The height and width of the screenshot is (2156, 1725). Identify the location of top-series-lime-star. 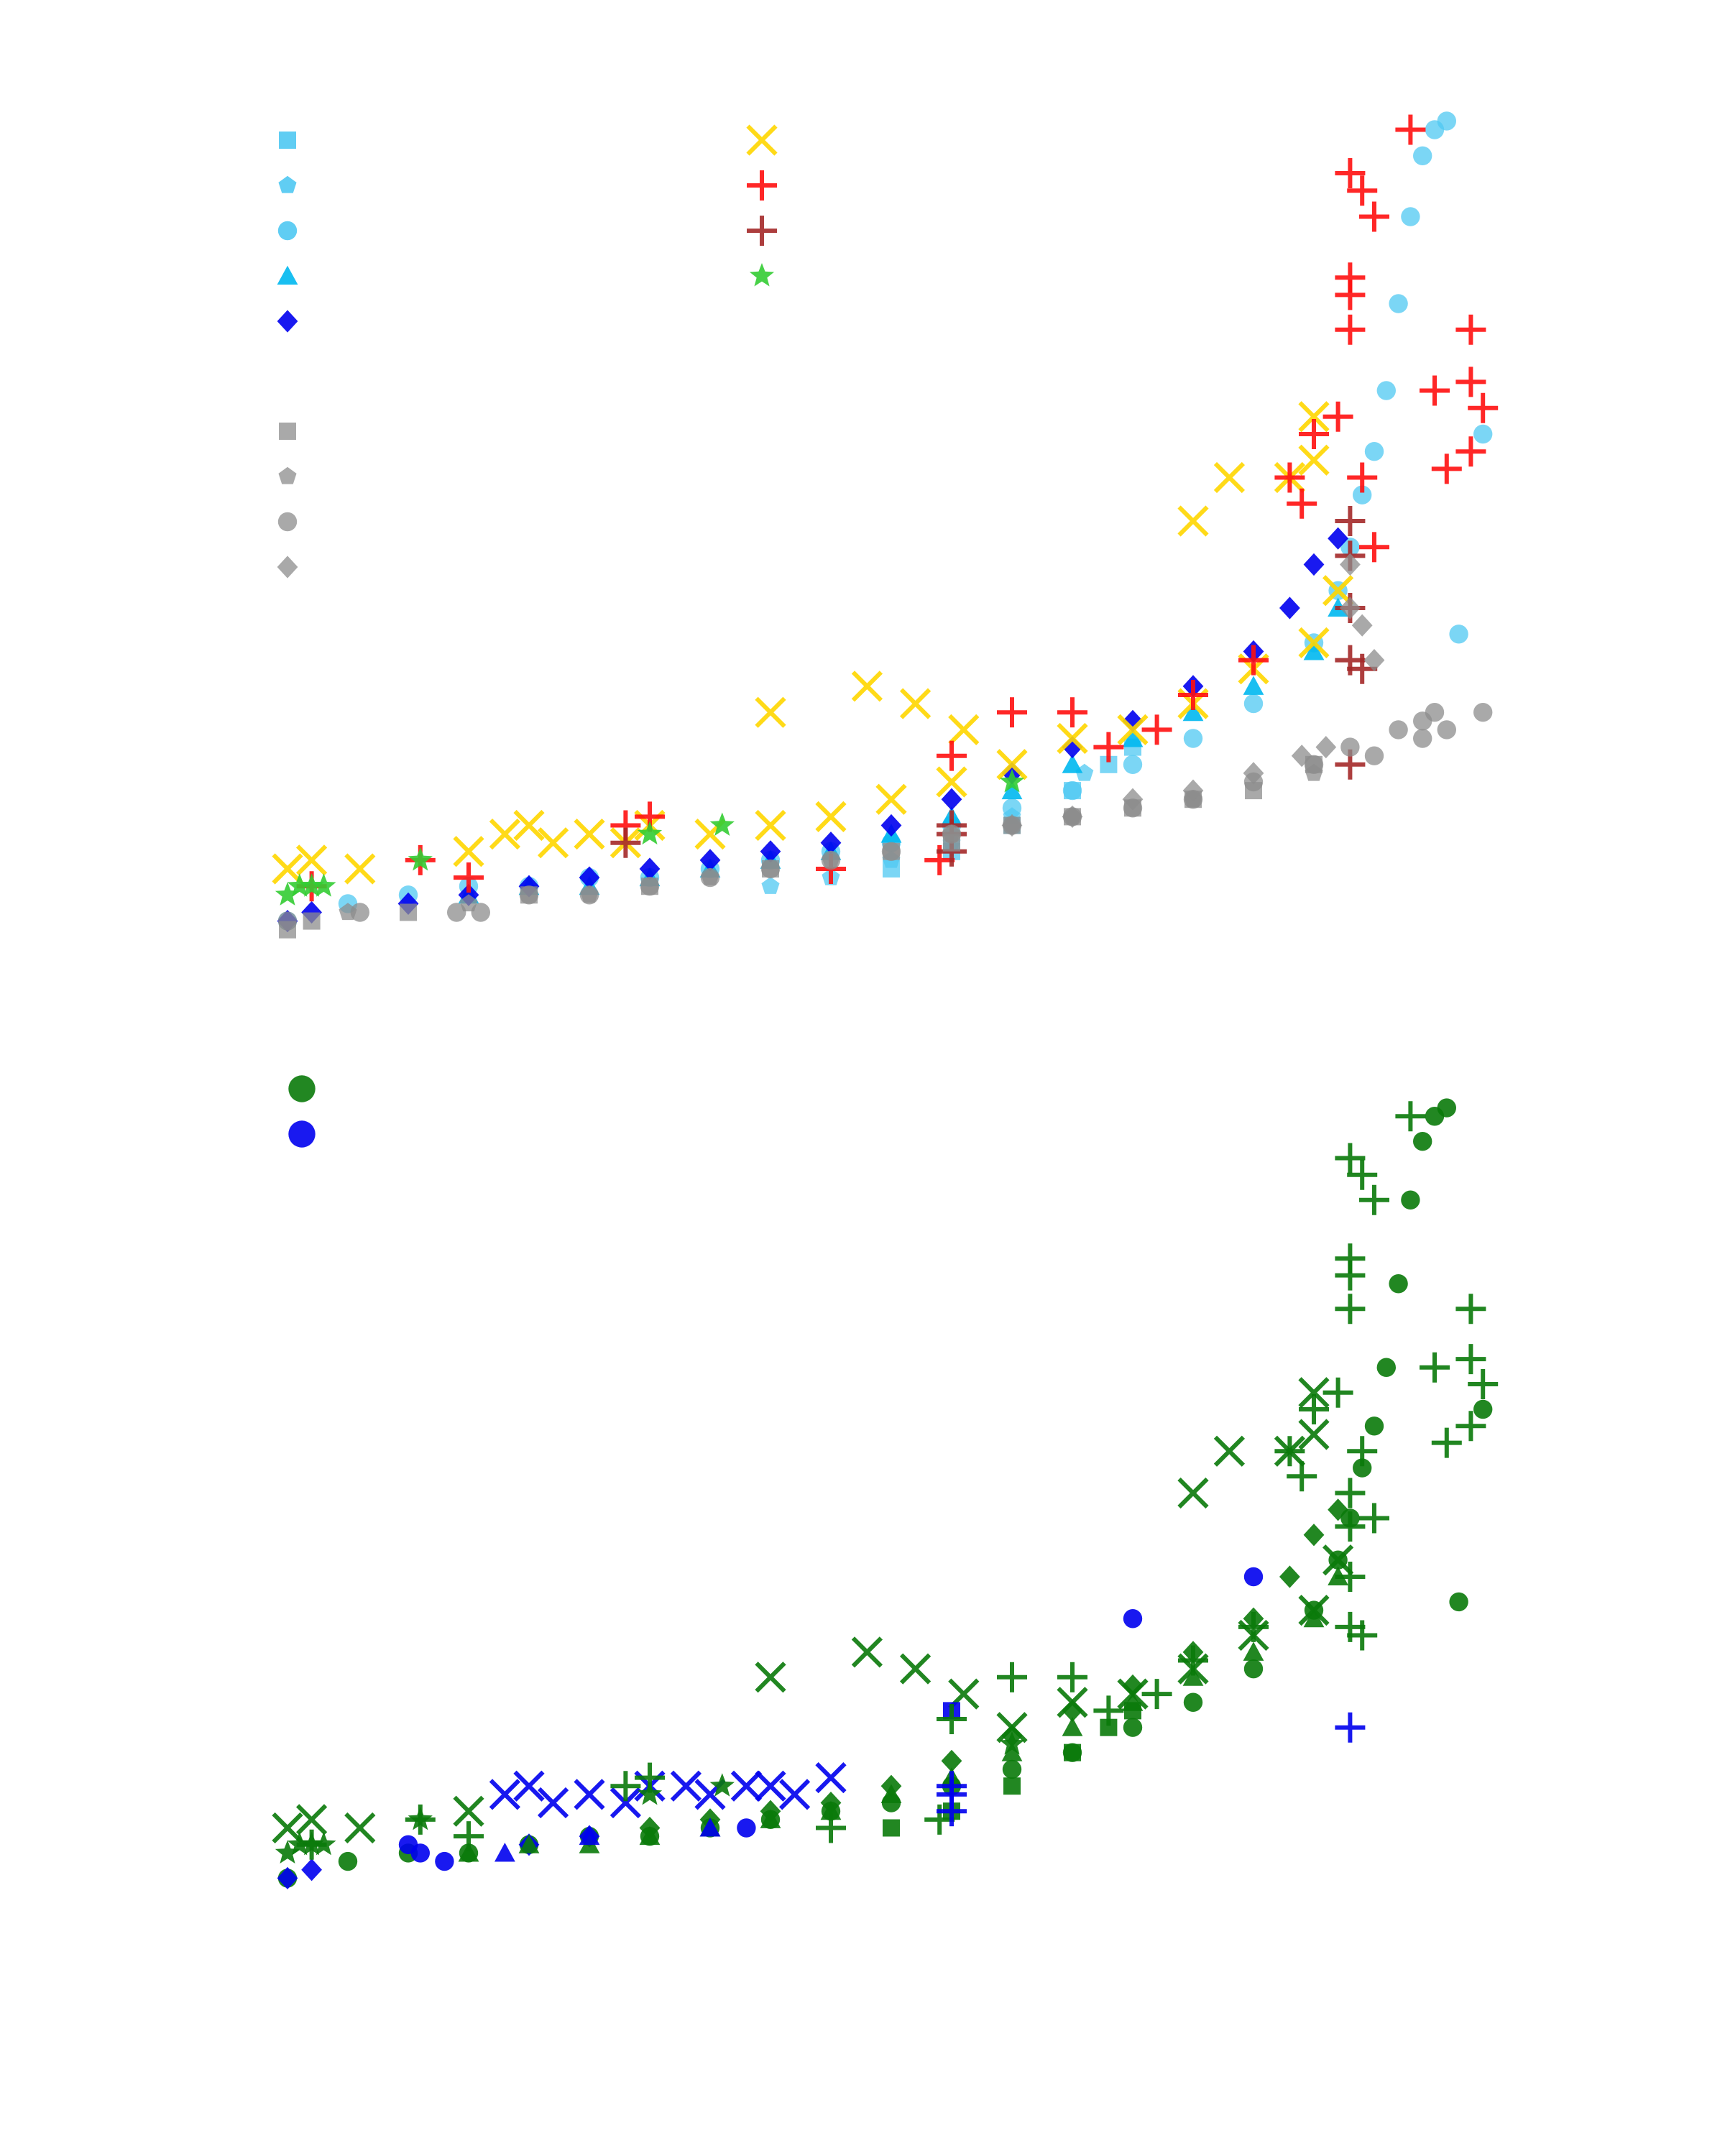
(650, 838).